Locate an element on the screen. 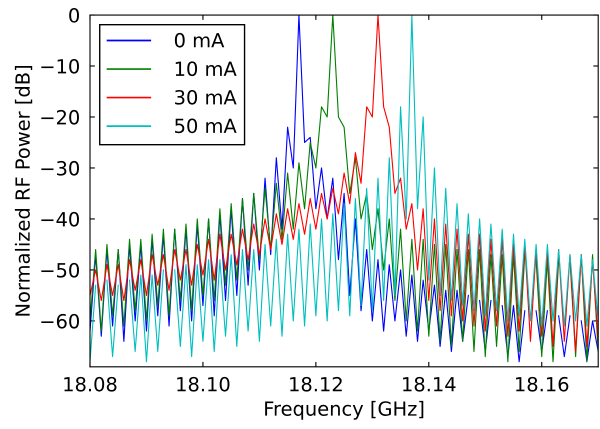 This screenshot has height=429, width=600. y-tick-label: −50 is located at coordinates (60, 270).